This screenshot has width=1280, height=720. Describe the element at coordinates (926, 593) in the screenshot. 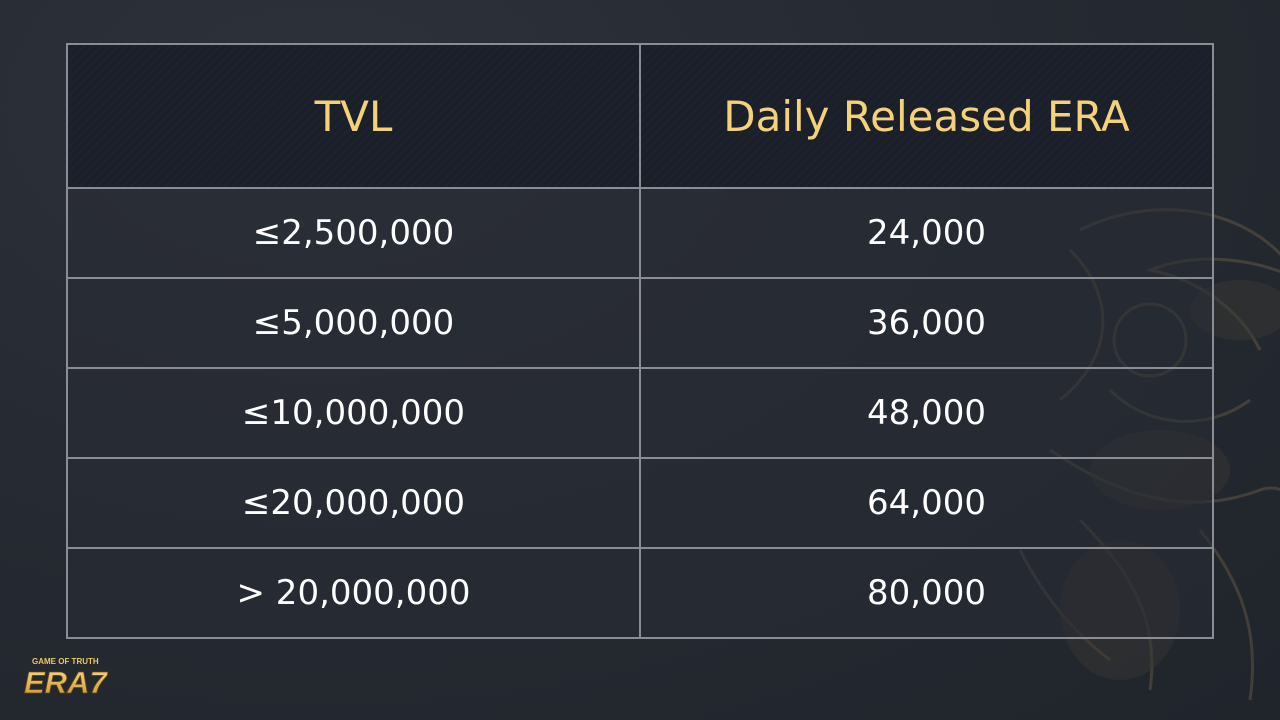

I see `era-cell: 80,000` at that location.